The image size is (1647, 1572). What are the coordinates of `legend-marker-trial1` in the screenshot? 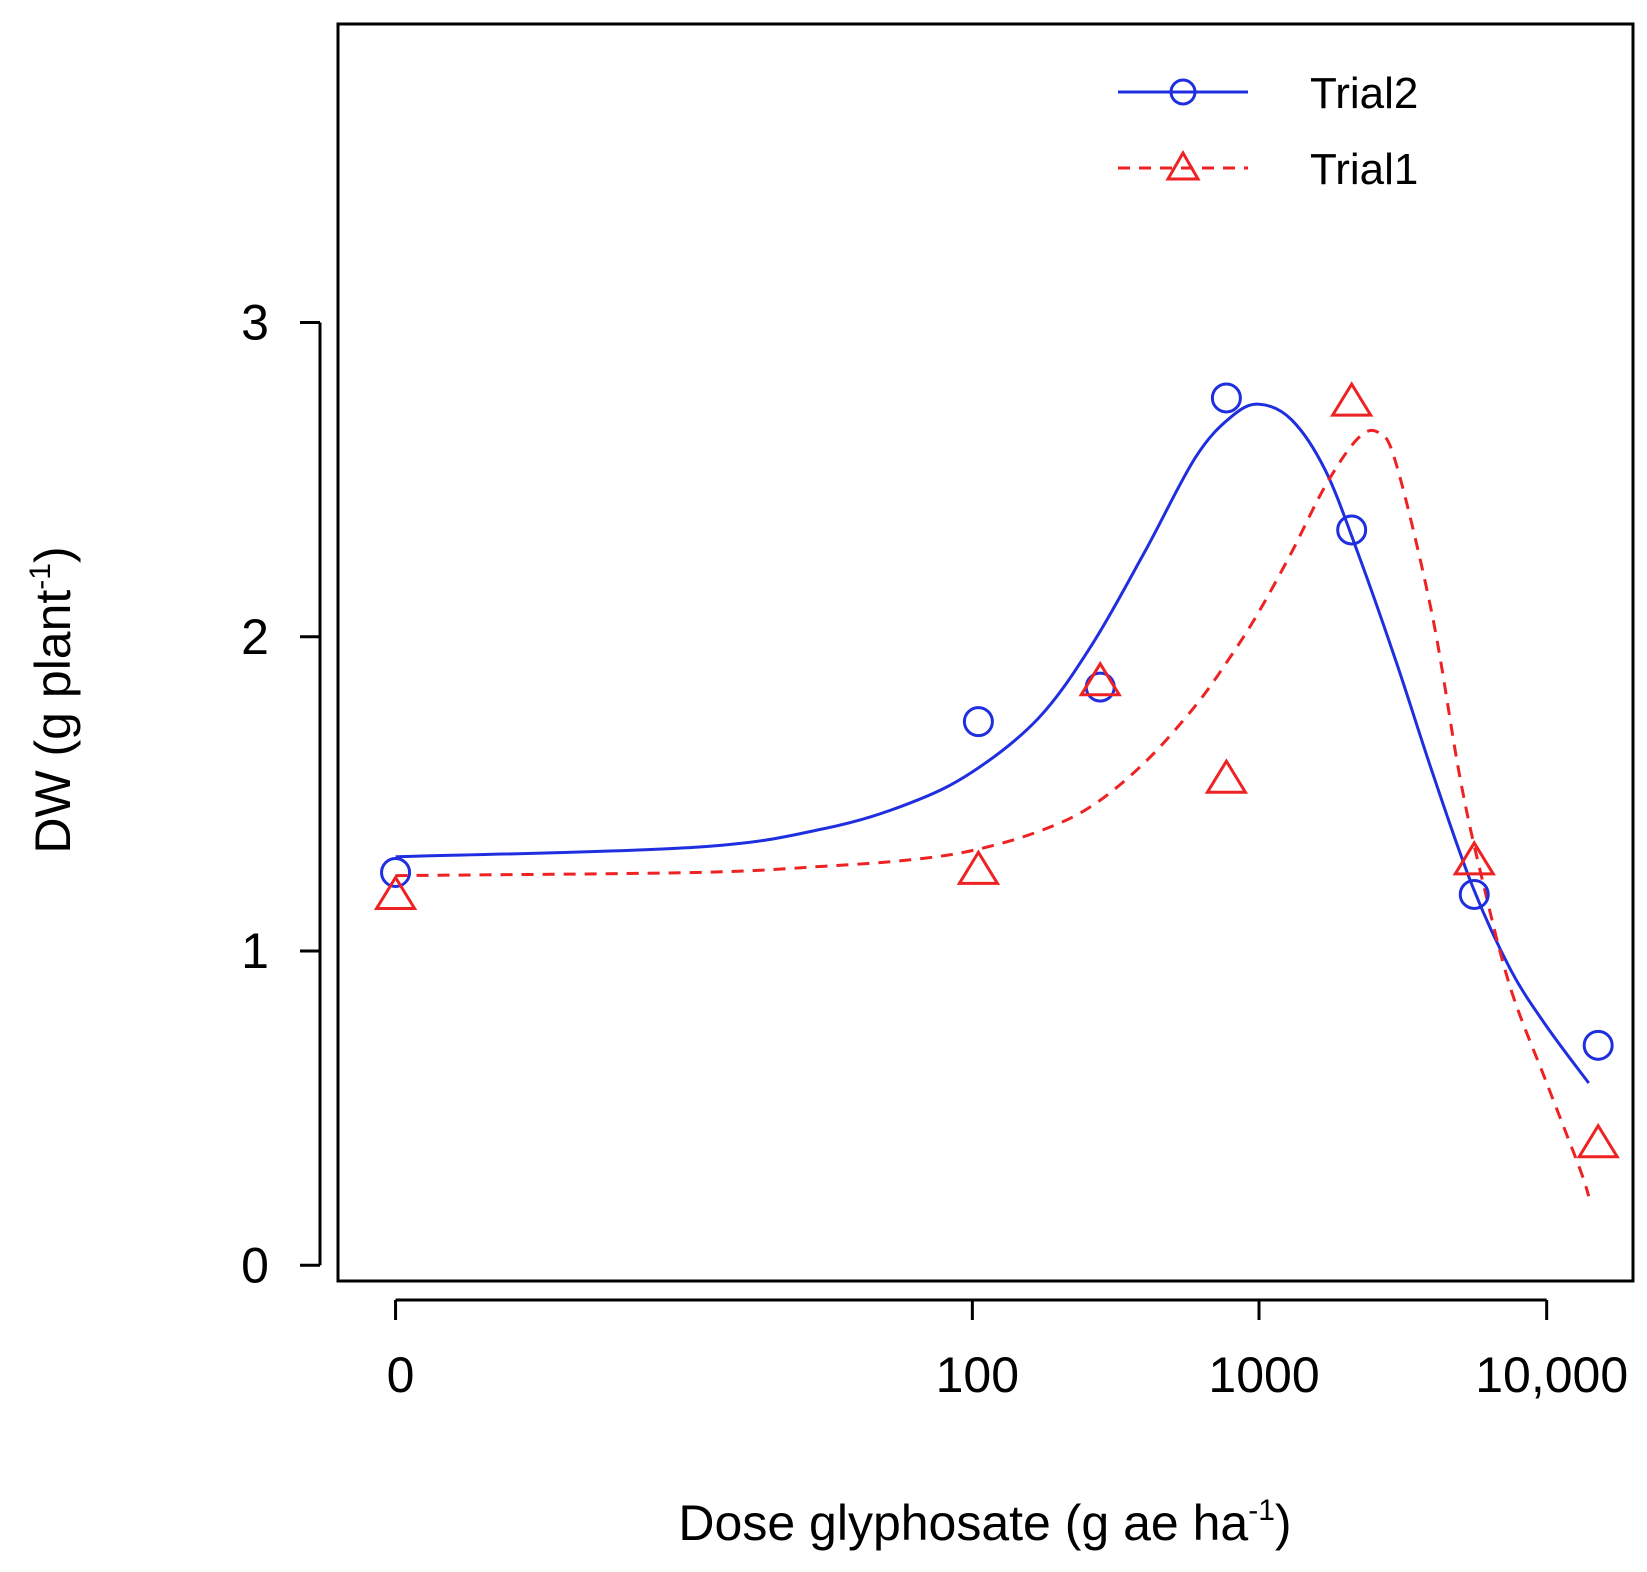 It's located at (1183, 165).